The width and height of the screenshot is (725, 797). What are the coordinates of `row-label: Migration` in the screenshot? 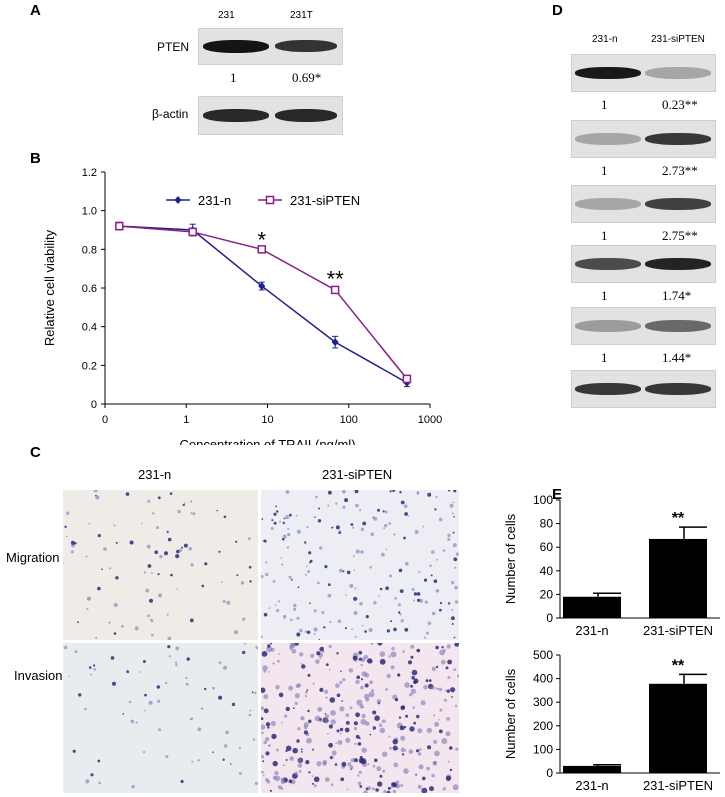 It's located at (33, 557).